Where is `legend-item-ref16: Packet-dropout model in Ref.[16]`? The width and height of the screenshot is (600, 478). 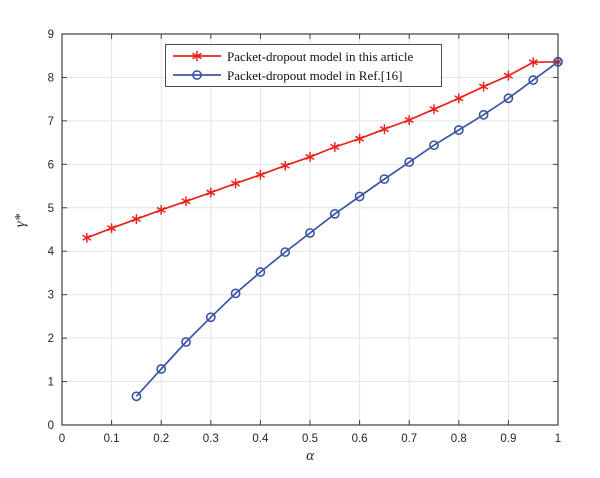
legend-item-ref16: Packet-dropout model in Ref.[16] is located at coordinates (306, 75).